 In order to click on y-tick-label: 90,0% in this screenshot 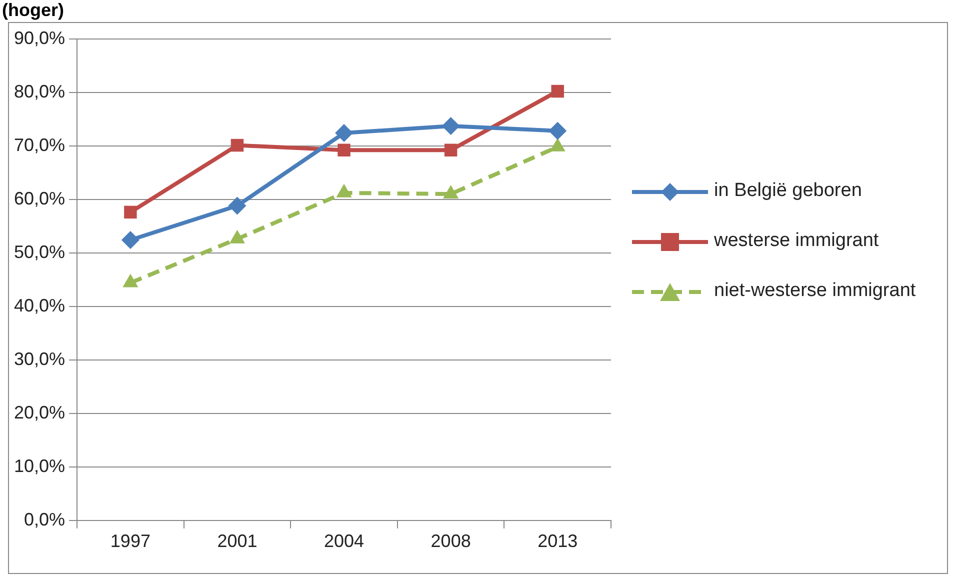, I will do `click(40, 38)`.